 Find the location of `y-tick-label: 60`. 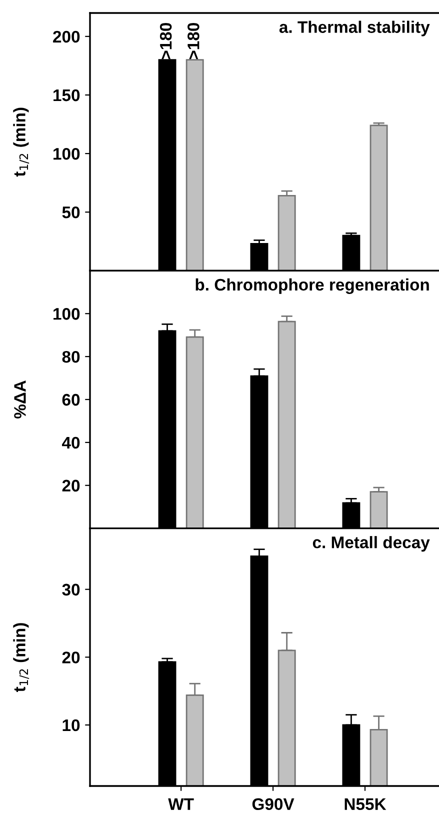

y-tick-label: 60 is located at coordinates (71, 400).